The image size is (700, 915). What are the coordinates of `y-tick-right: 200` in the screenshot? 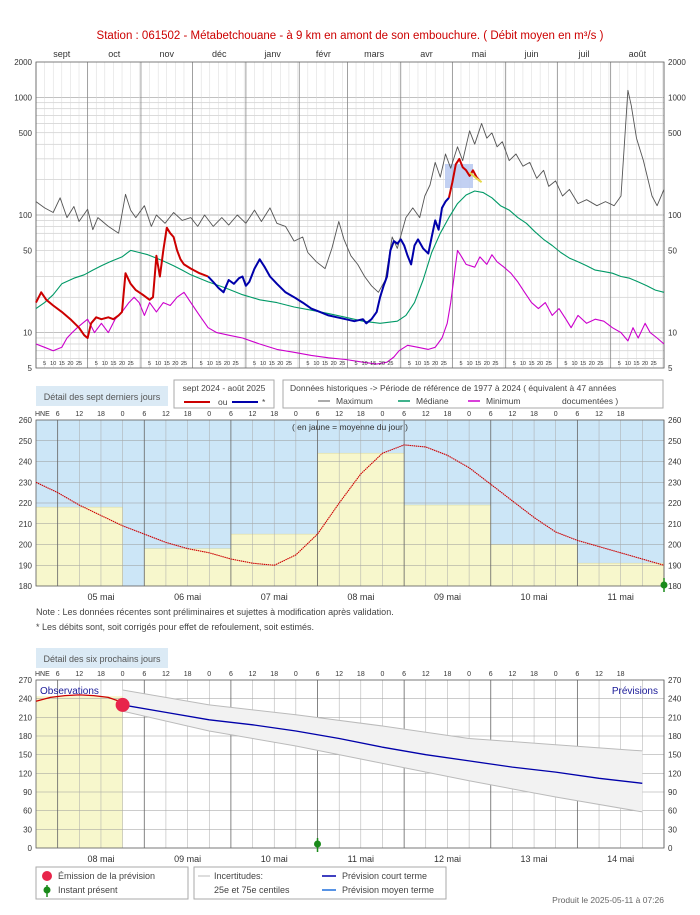 It's located at (675, 545).